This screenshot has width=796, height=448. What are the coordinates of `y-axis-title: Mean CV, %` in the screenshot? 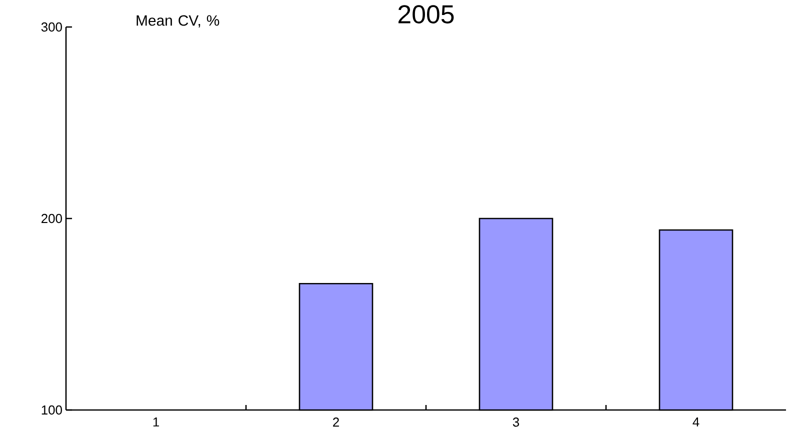 It's located at (178, 21).